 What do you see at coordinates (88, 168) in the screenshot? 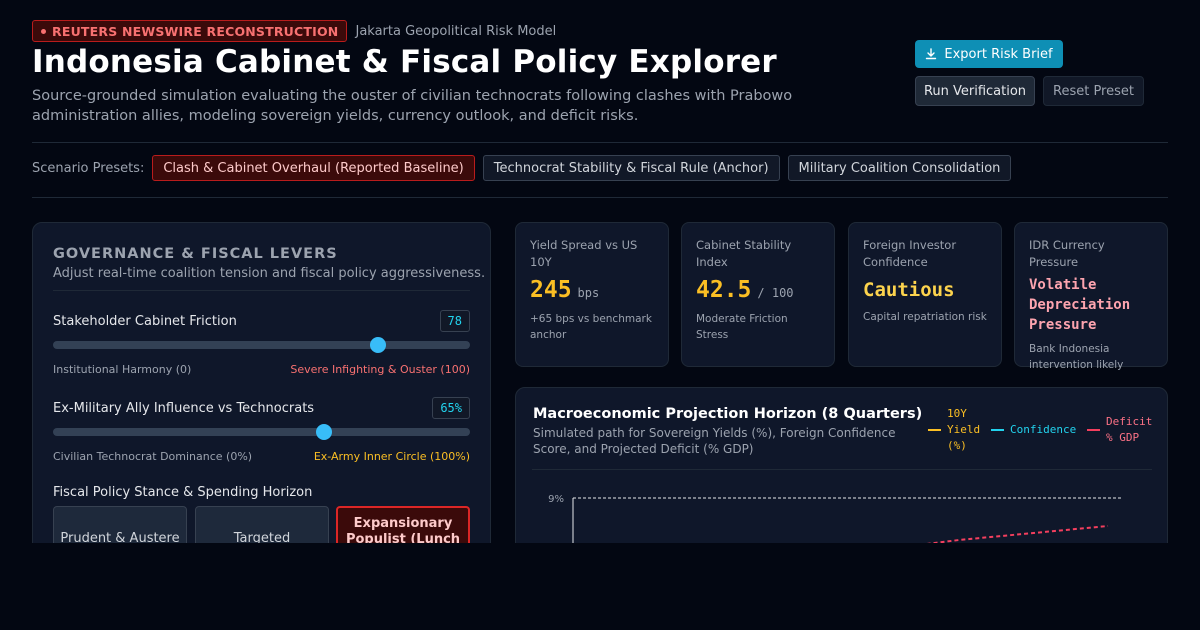
I see `presets-label: Scenario Presets:` at bounding box center [88, 168].